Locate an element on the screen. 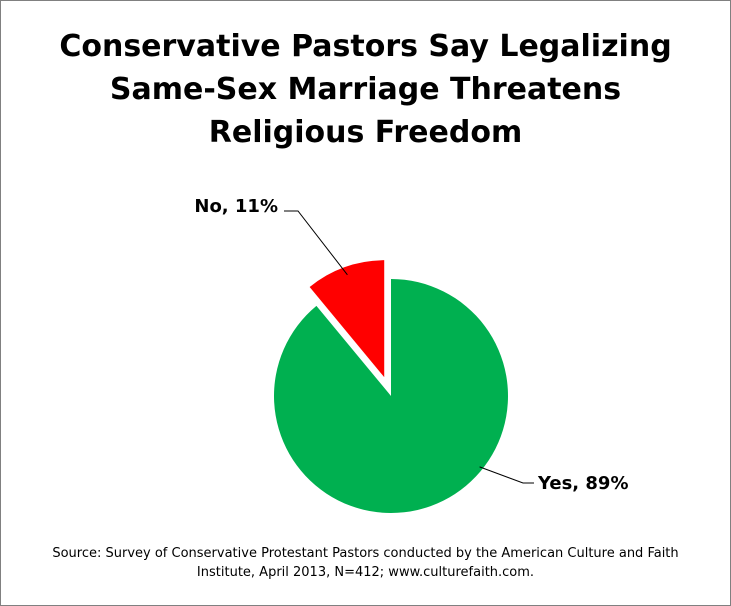 This screenshot has width=731, height=606. leader-line-yes is located at coordinates (506, 475).